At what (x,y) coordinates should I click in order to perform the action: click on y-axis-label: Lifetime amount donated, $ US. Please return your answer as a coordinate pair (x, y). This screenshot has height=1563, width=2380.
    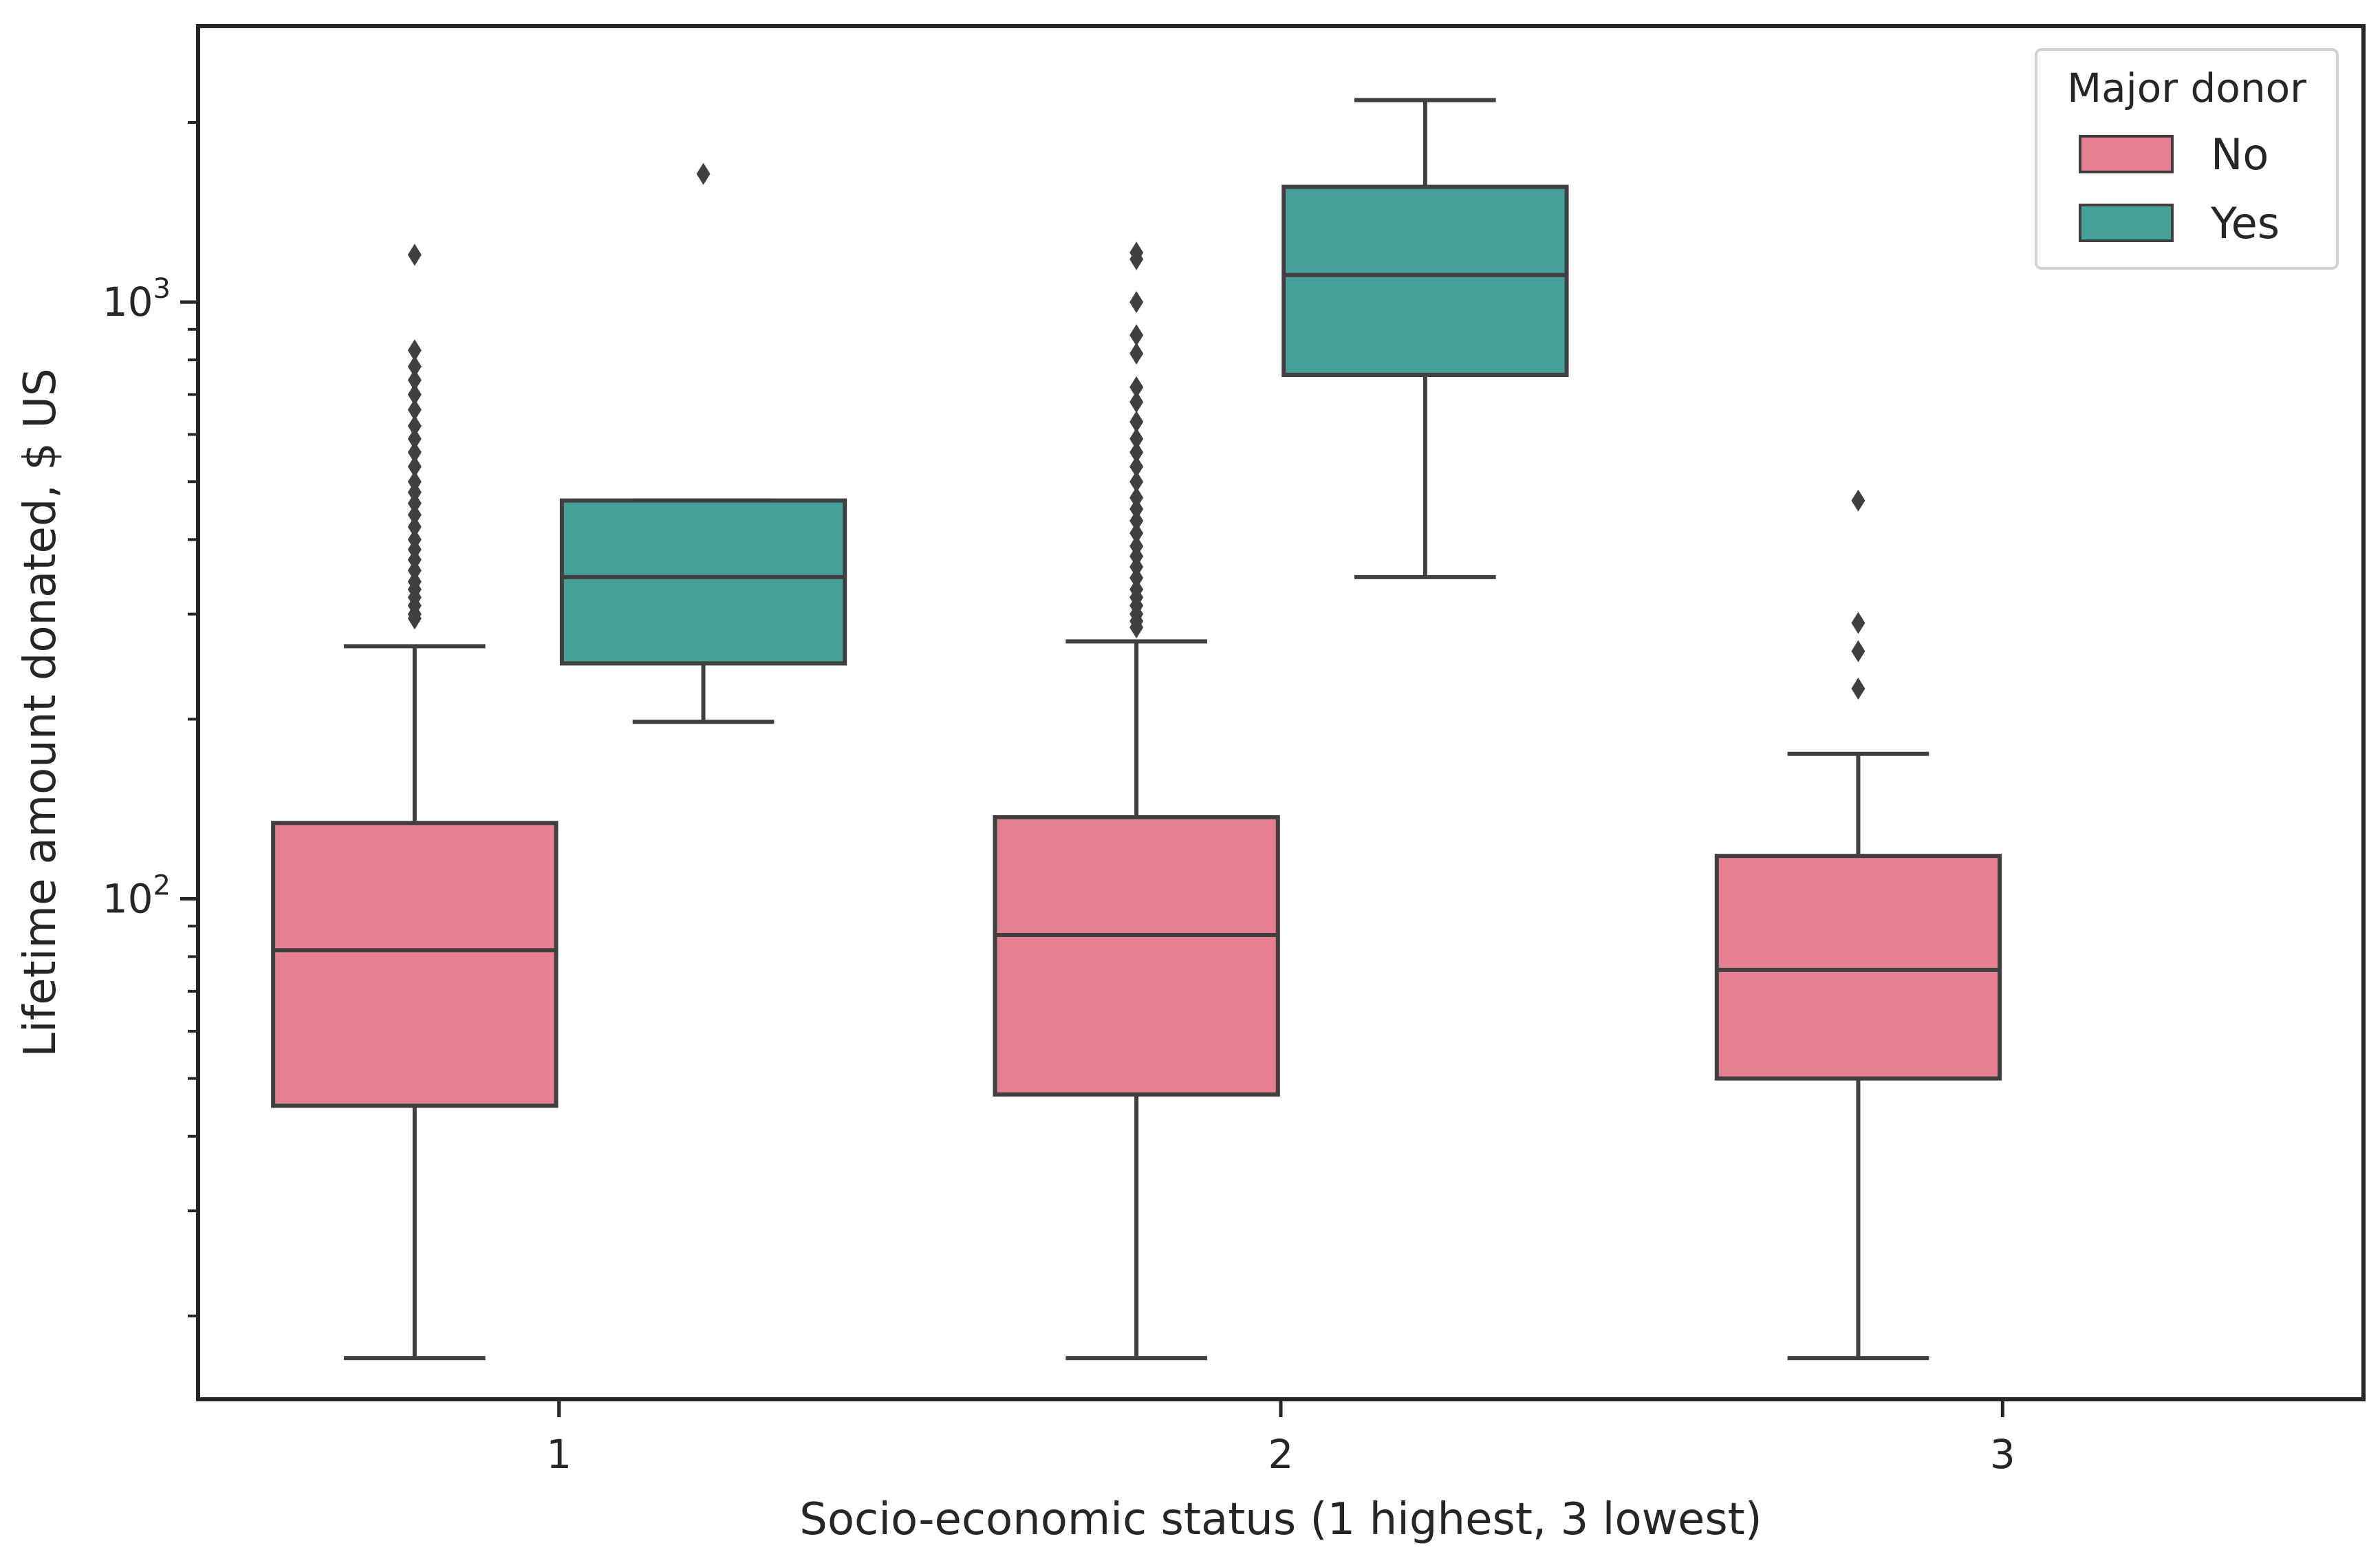
    Looking at the image, I should click on (40, 712).